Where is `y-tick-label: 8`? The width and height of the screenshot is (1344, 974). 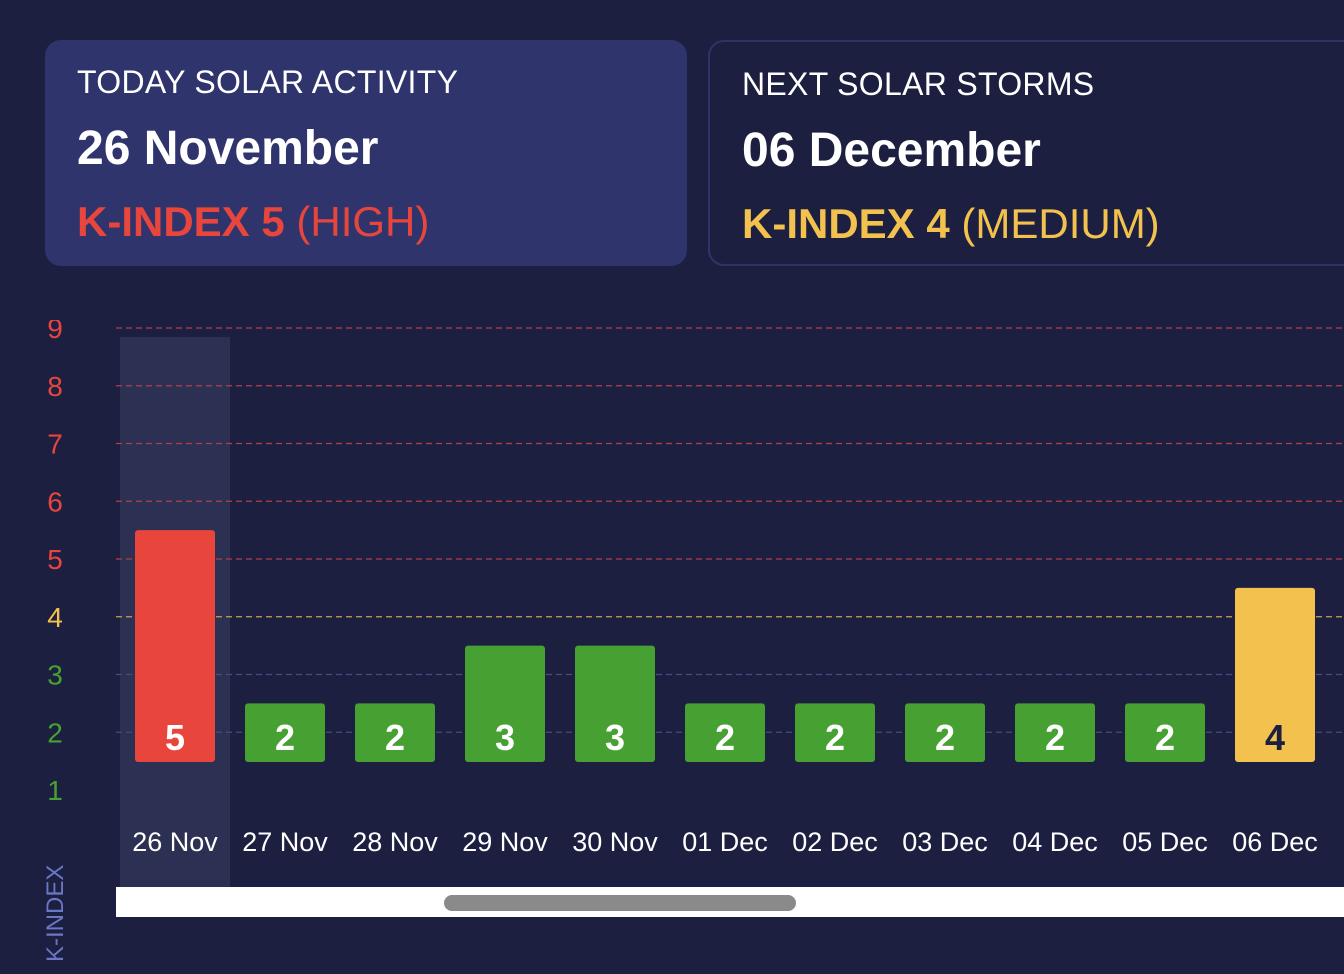 y-tick-label: 8 is located at coordinates (55, 386).